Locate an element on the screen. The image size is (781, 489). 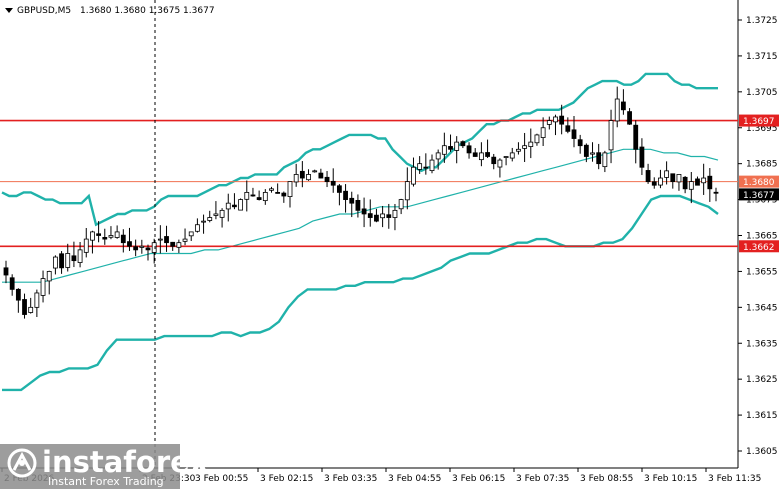
level-tag-1.3680: 1.3680 is located at coordinates (759, 181).